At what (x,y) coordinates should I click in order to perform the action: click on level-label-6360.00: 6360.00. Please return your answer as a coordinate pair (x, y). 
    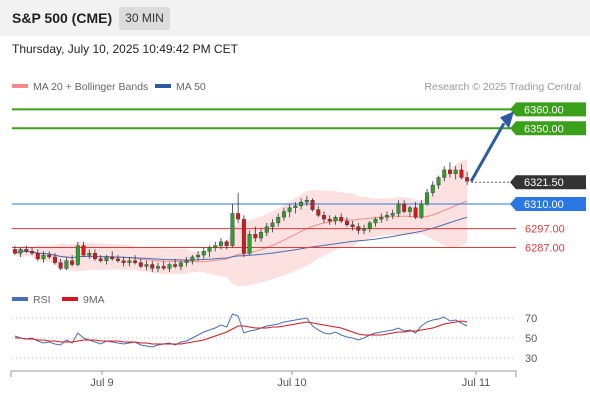
    Looking at the image, I should click on (548, 109).